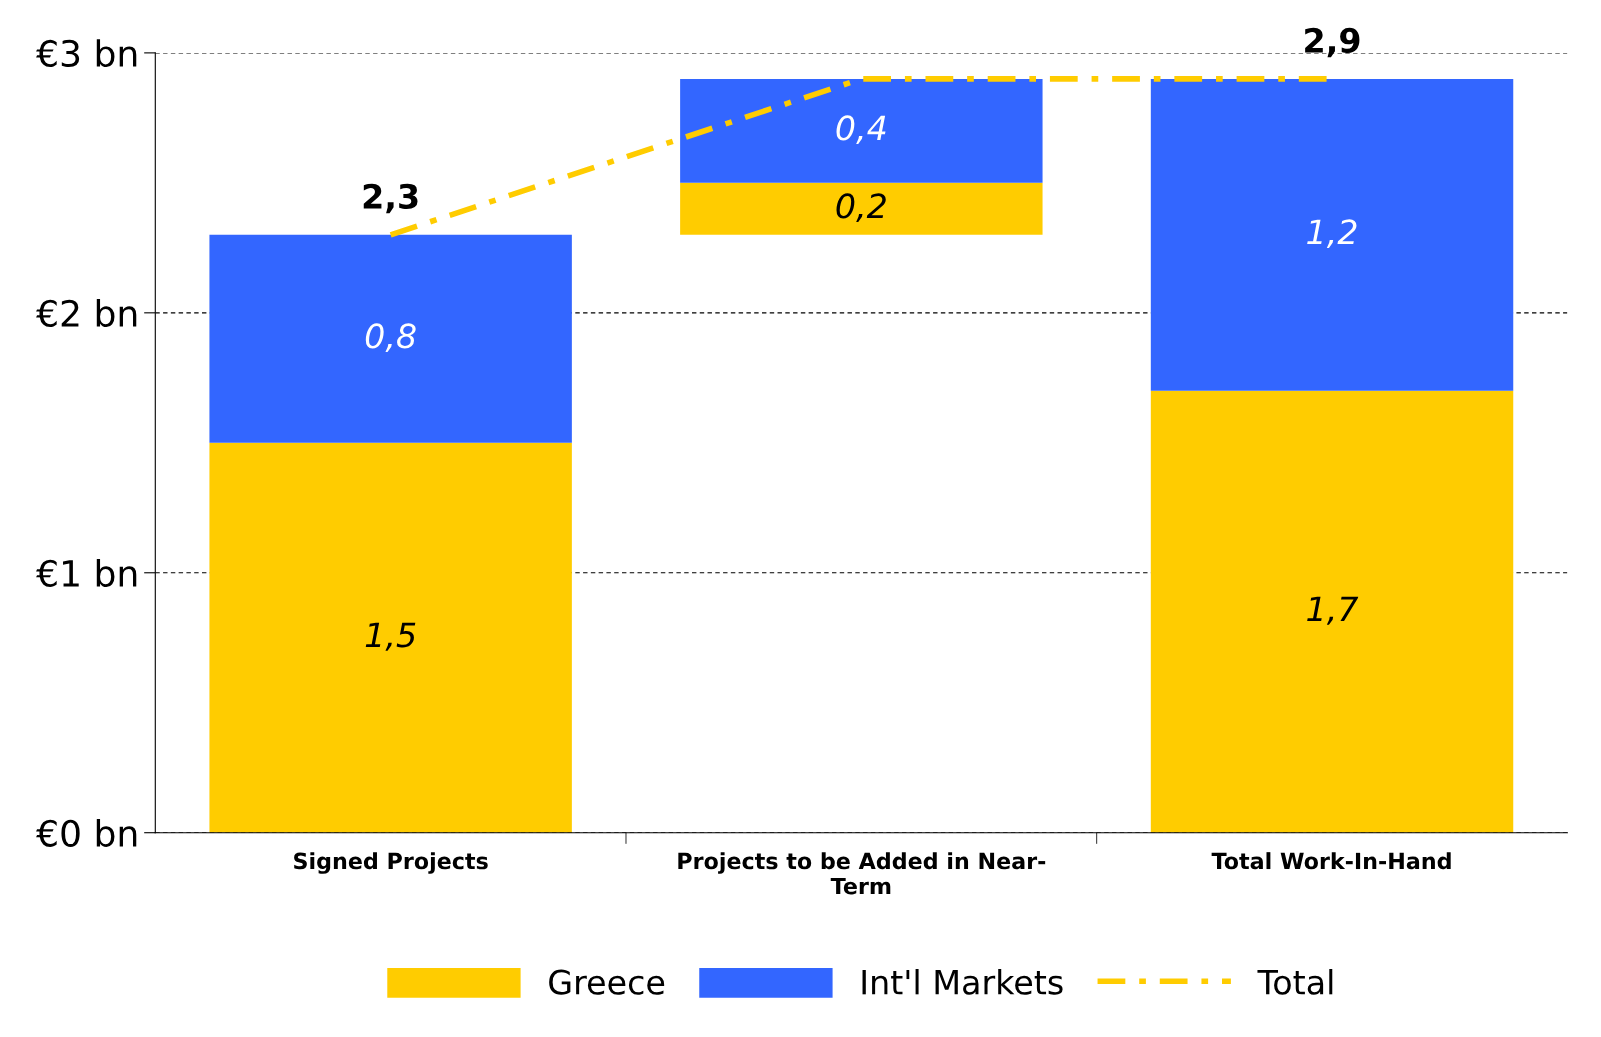  What do you see at coordinates (390, 198) in the screenshot?
I see `data-label: 2,3` at bounding box center [390, 198].